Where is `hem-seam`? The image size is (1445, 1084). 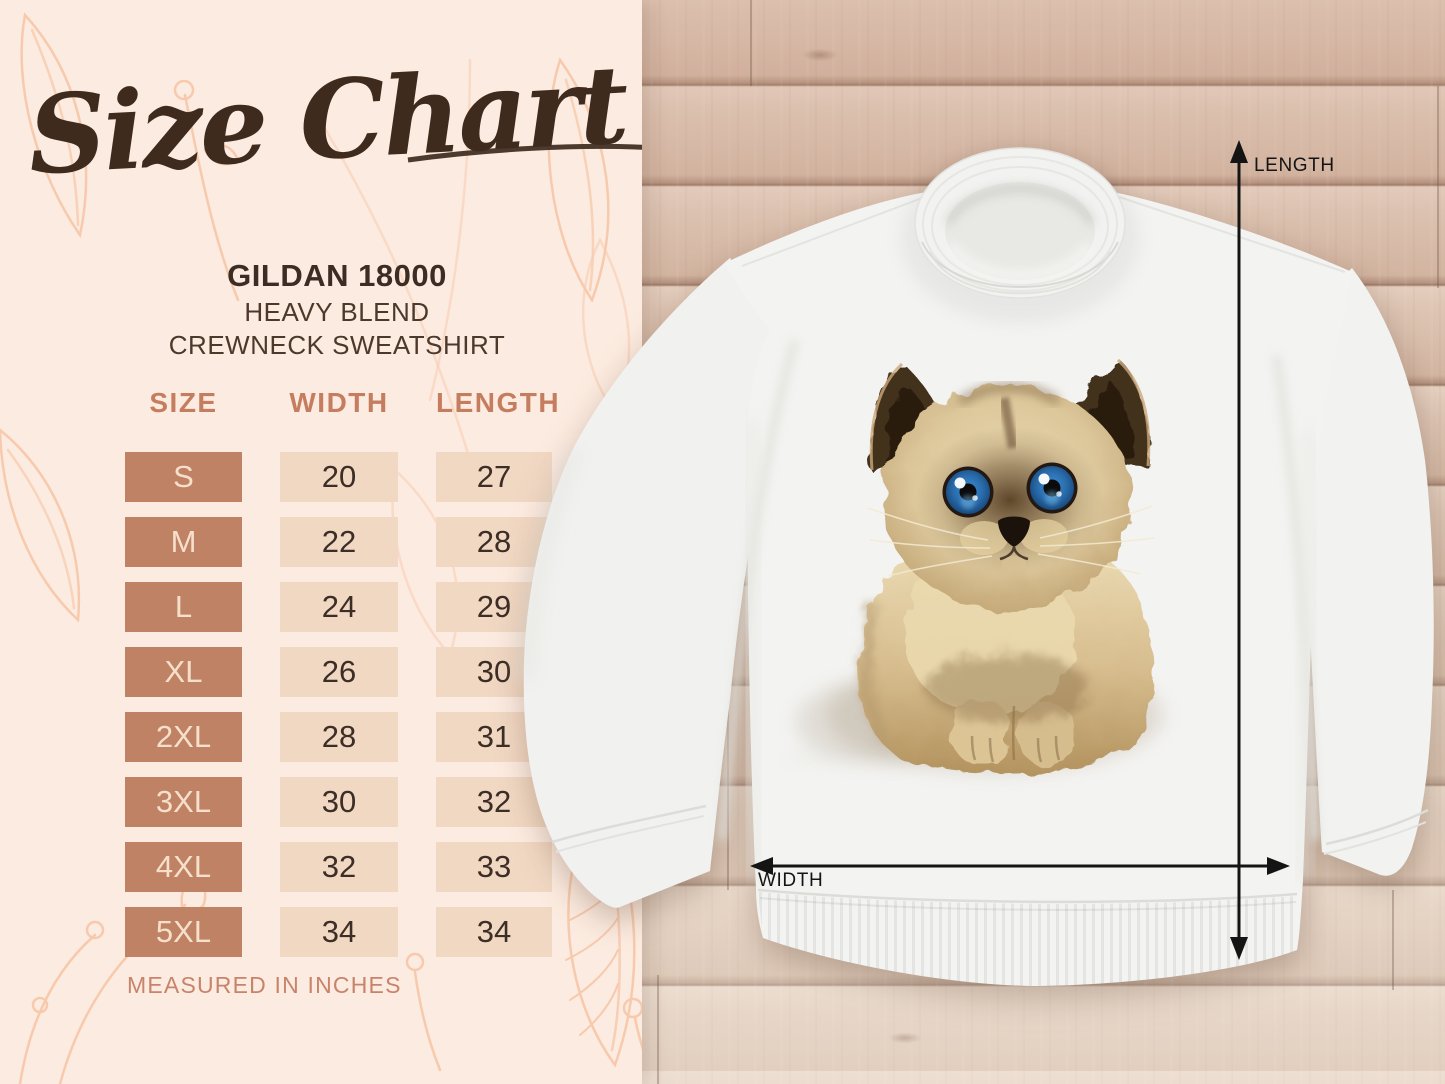
hem-seam is located at coordinates (1027, 896).